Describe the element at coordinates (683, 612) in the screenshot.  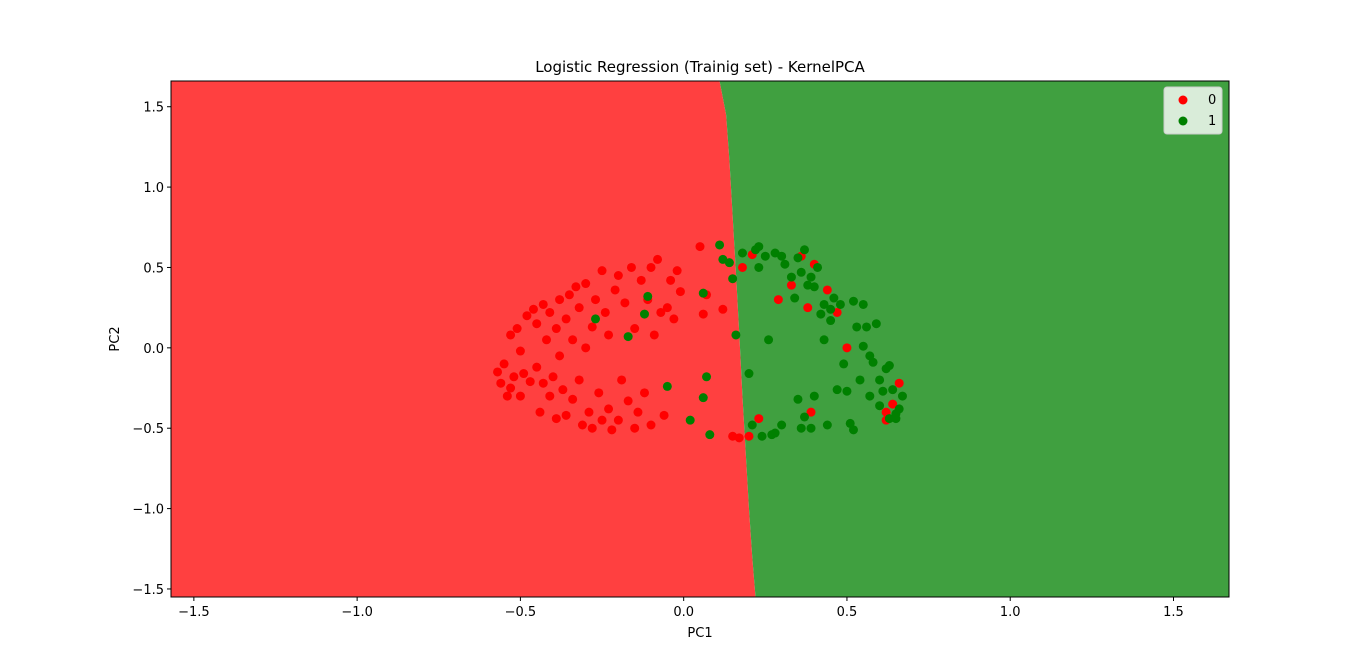
I see `x-tick-label: 0.0` at that location.